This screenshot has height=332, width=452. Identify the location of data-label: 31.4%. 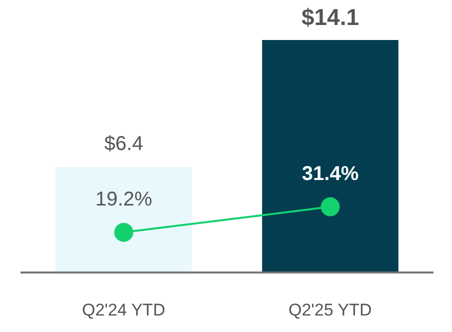
(330, 173).